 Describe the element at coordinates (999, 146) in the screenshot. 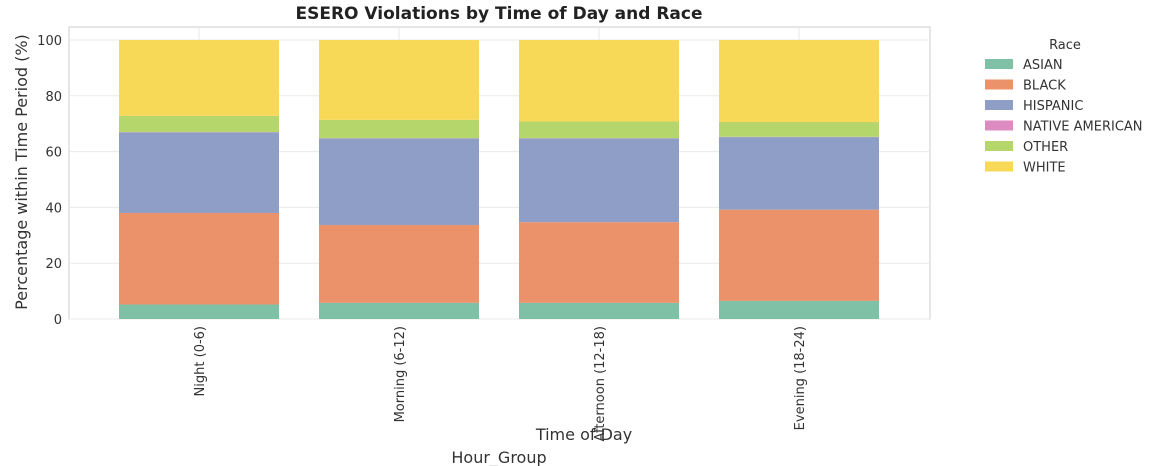

I see `legend-swatch-other` at that location.